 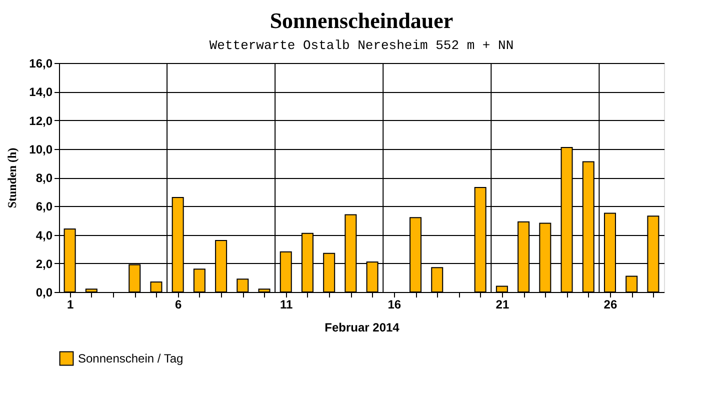 I want to click on y-tick-label: 10,0, so click(x=41, y=149).